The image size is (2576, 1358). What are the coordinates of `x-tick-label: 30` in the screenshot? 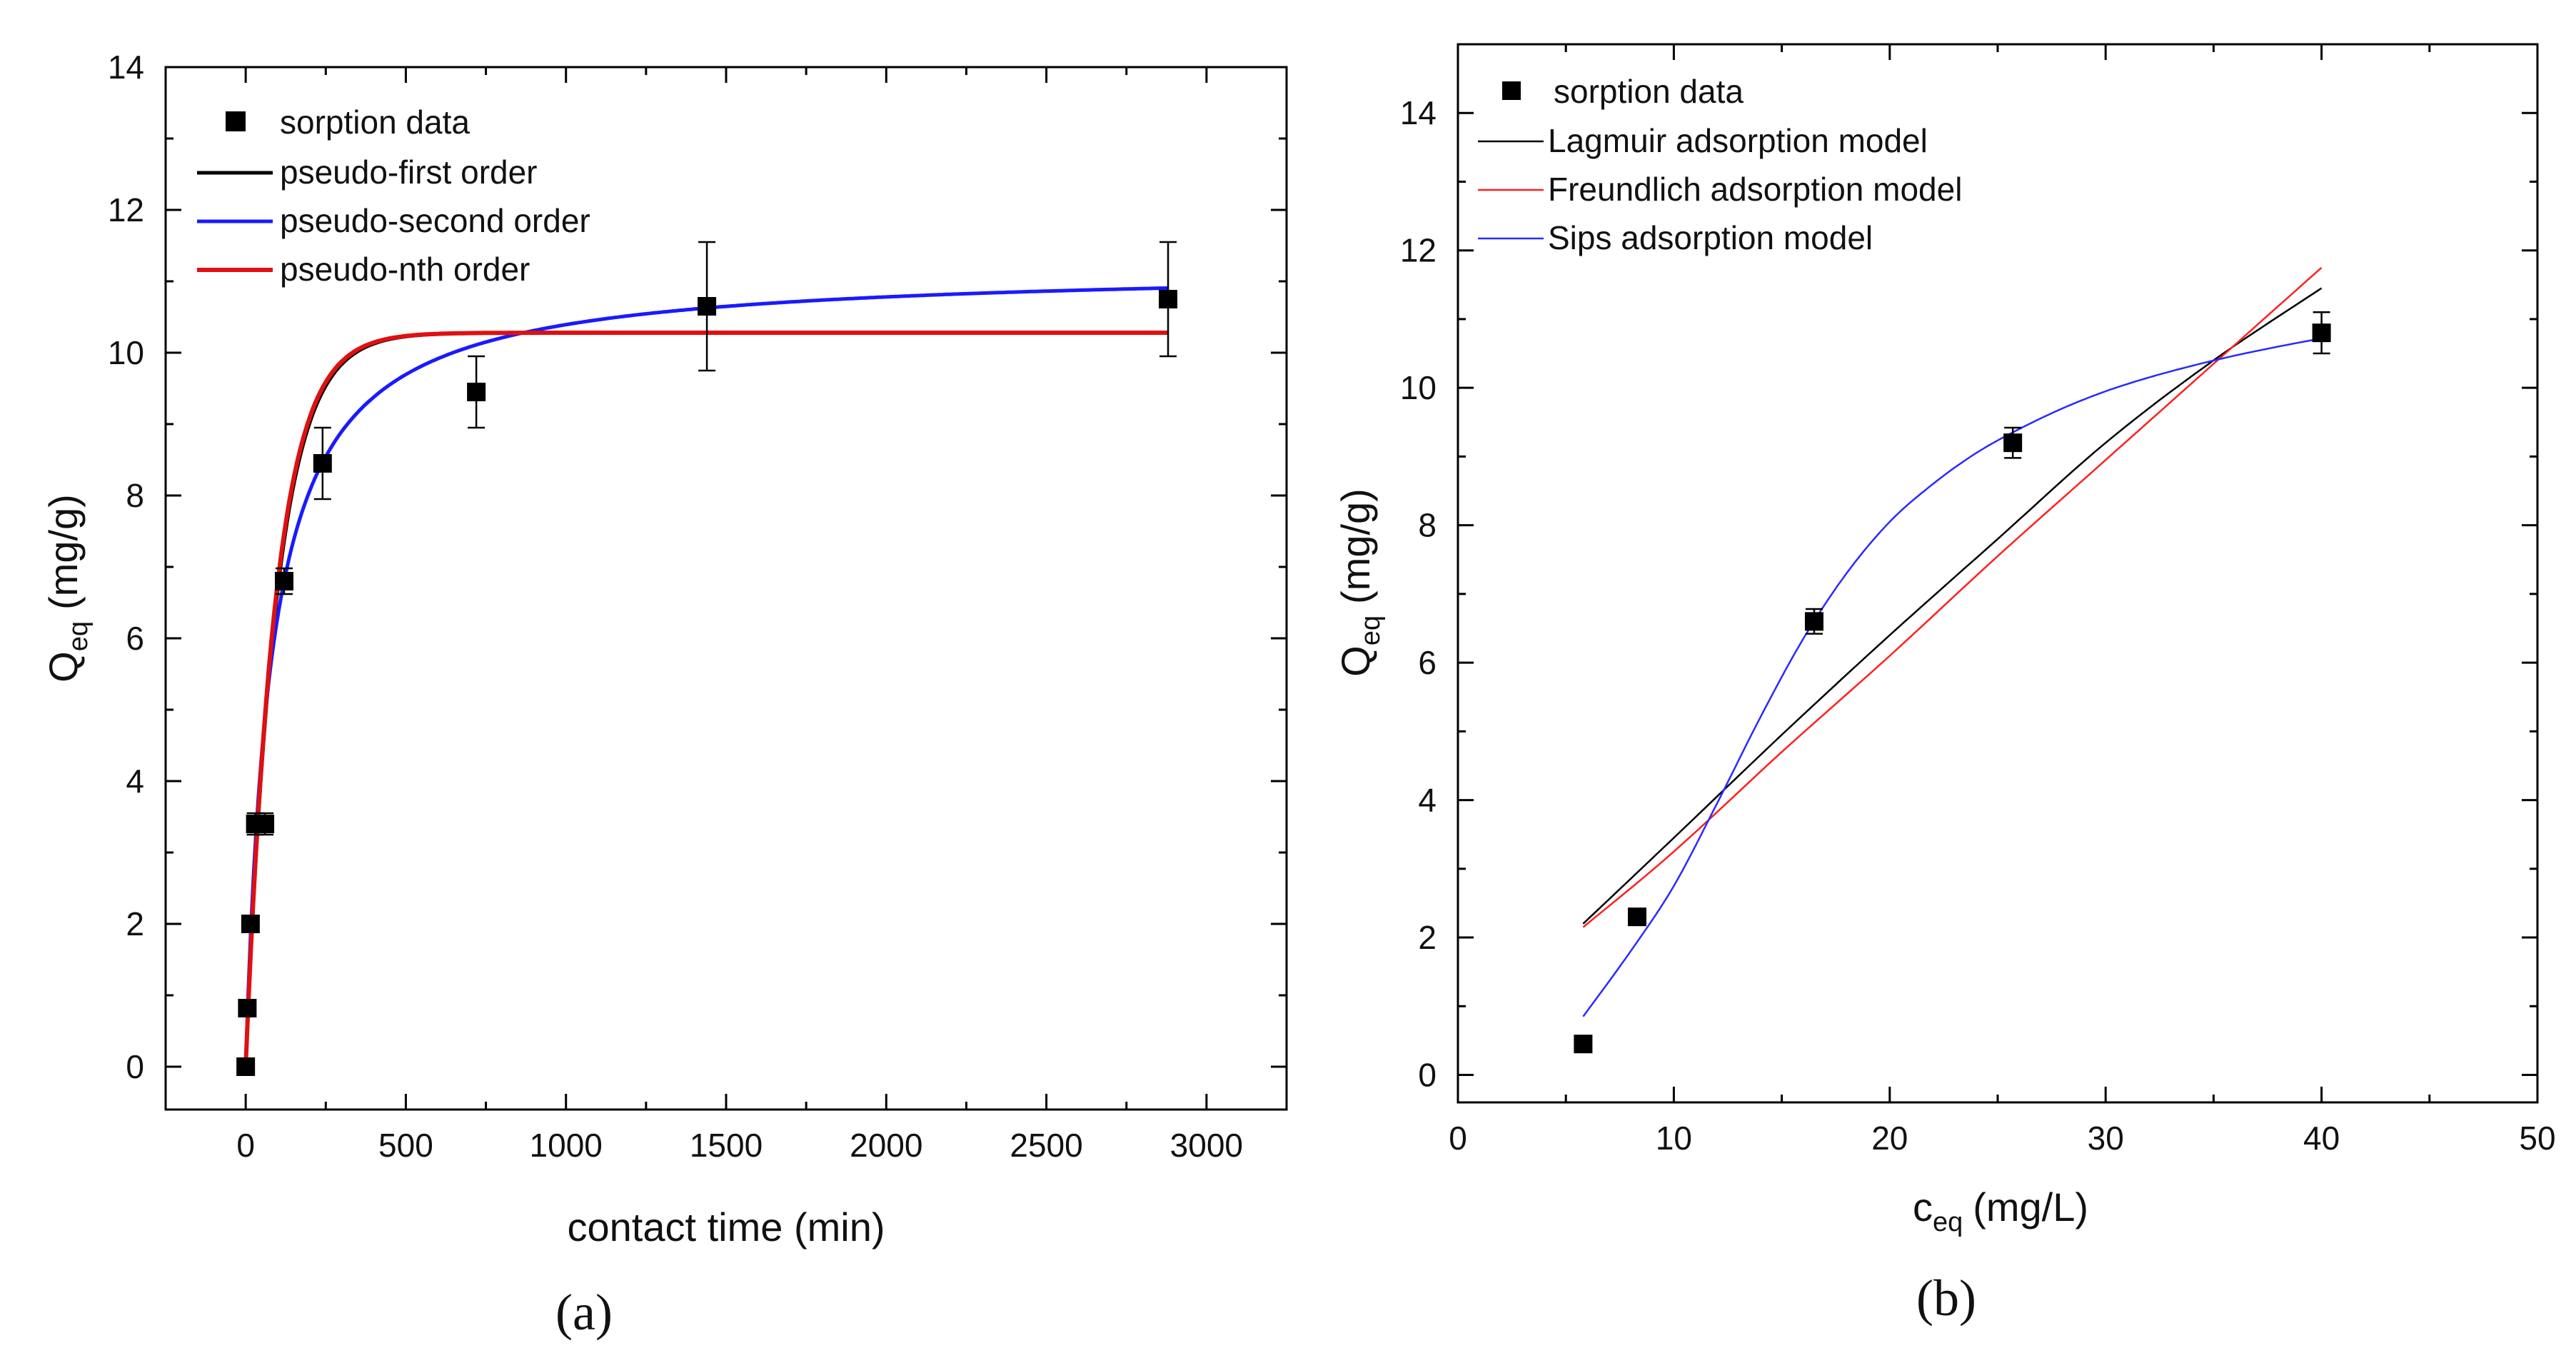 It's located at (2106, 1138).